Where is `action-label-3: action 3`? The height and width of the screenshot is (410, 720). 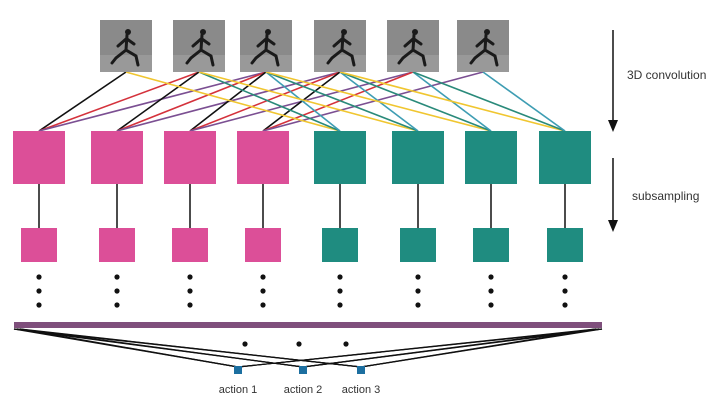
action-label-3: action 3 is located at coordinates (361, 390).